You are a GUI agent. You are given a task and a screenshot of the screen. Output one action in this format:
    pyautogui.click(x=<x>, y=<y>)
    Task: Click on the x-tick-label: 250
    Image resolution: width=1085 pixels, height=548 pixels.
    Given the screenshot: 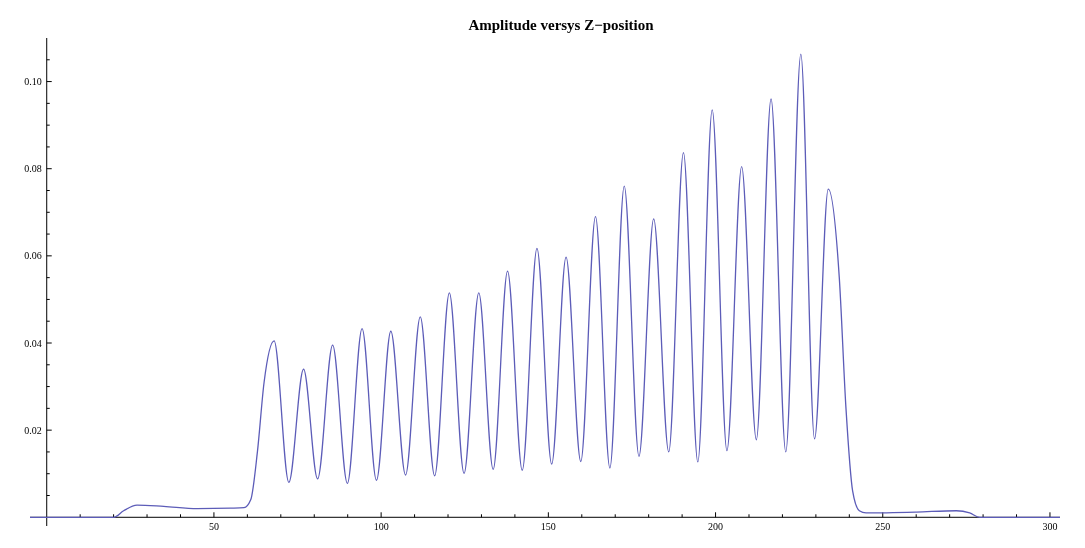 What is the action you would take?
    pyautogui.click(x=883, y=527)
    